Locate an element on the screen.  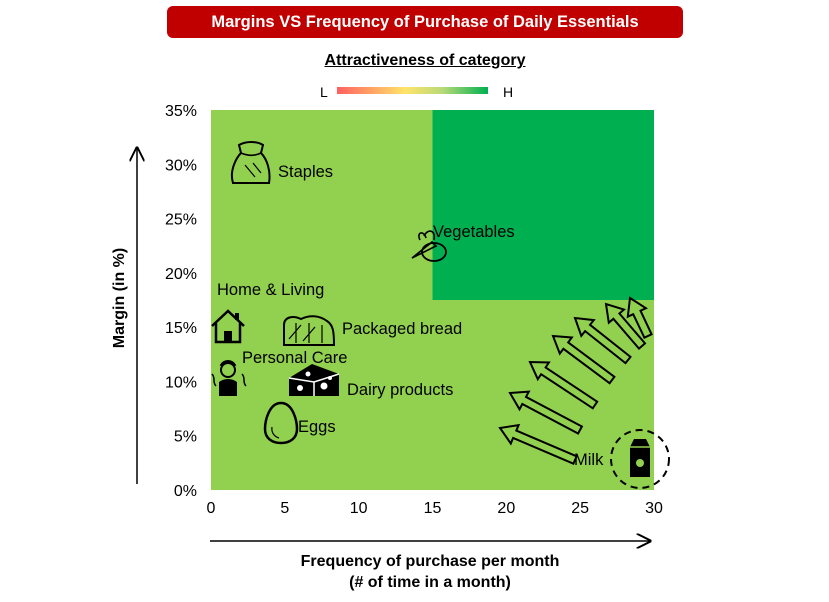
legend-high-label: H is located at coordinates (508, 92).